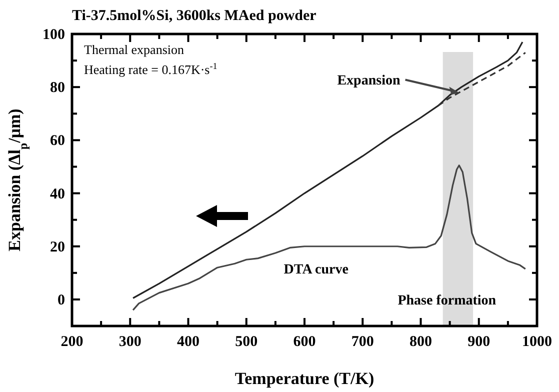 The width and height of the screenshot is (559, 392). I want to click on y-tick-label: 80, so click(57, 88).